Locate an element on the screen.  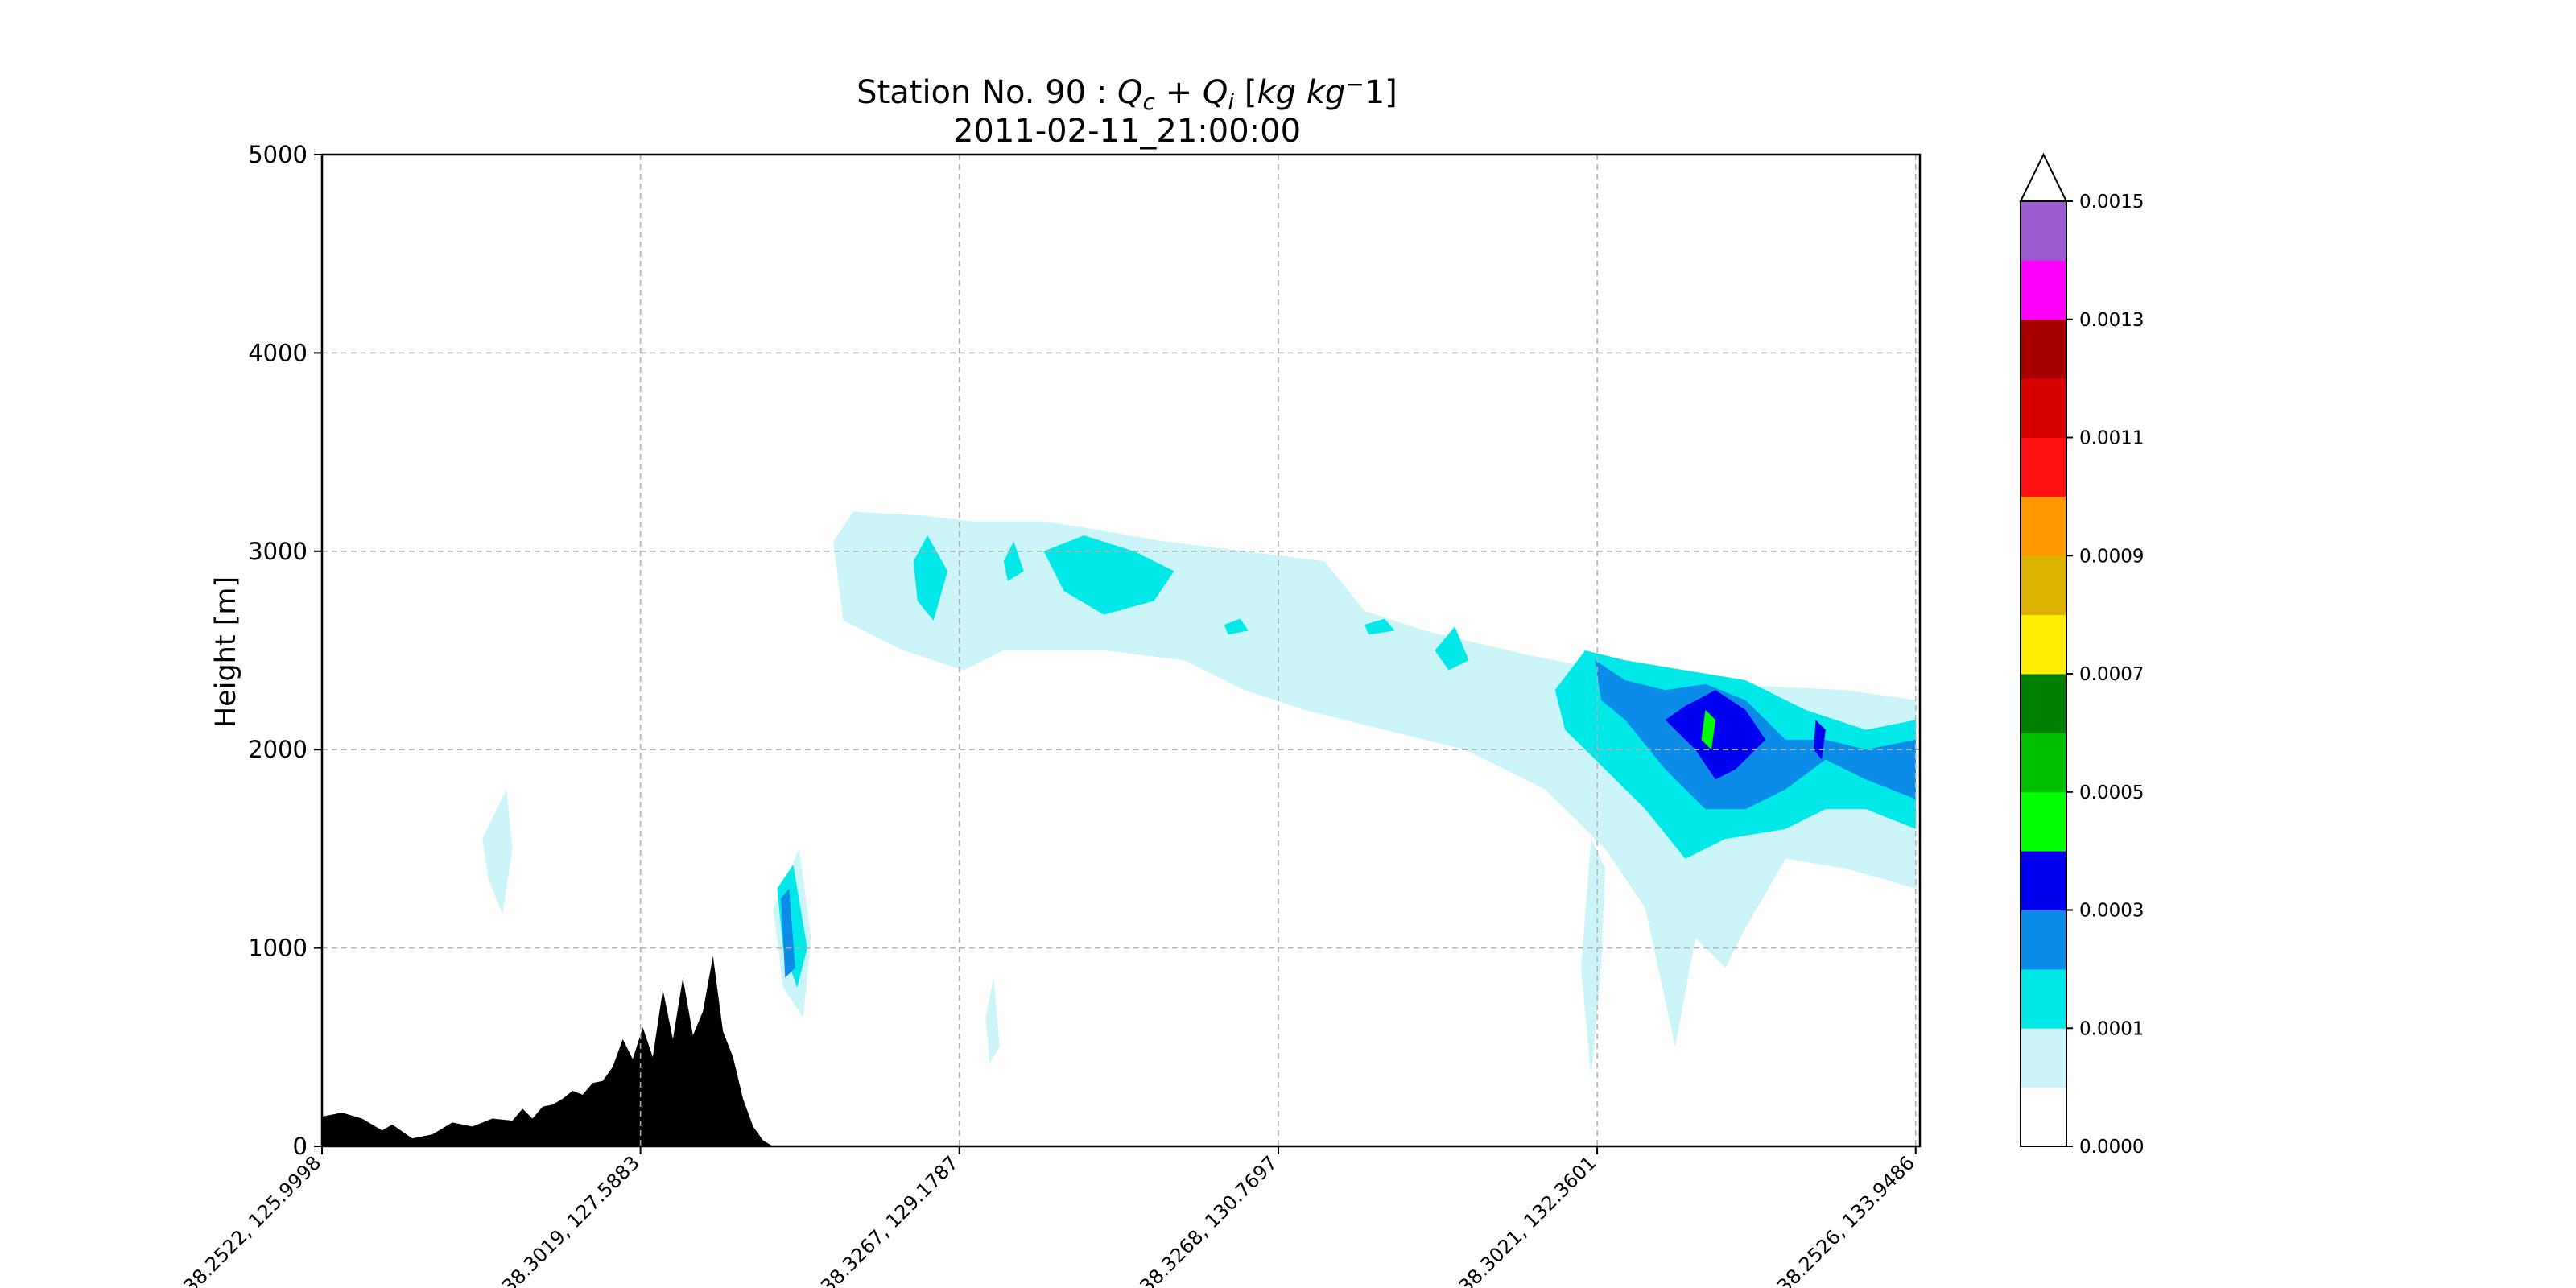
y-axis-label: Height [m] is located at coordinates (226, 652).